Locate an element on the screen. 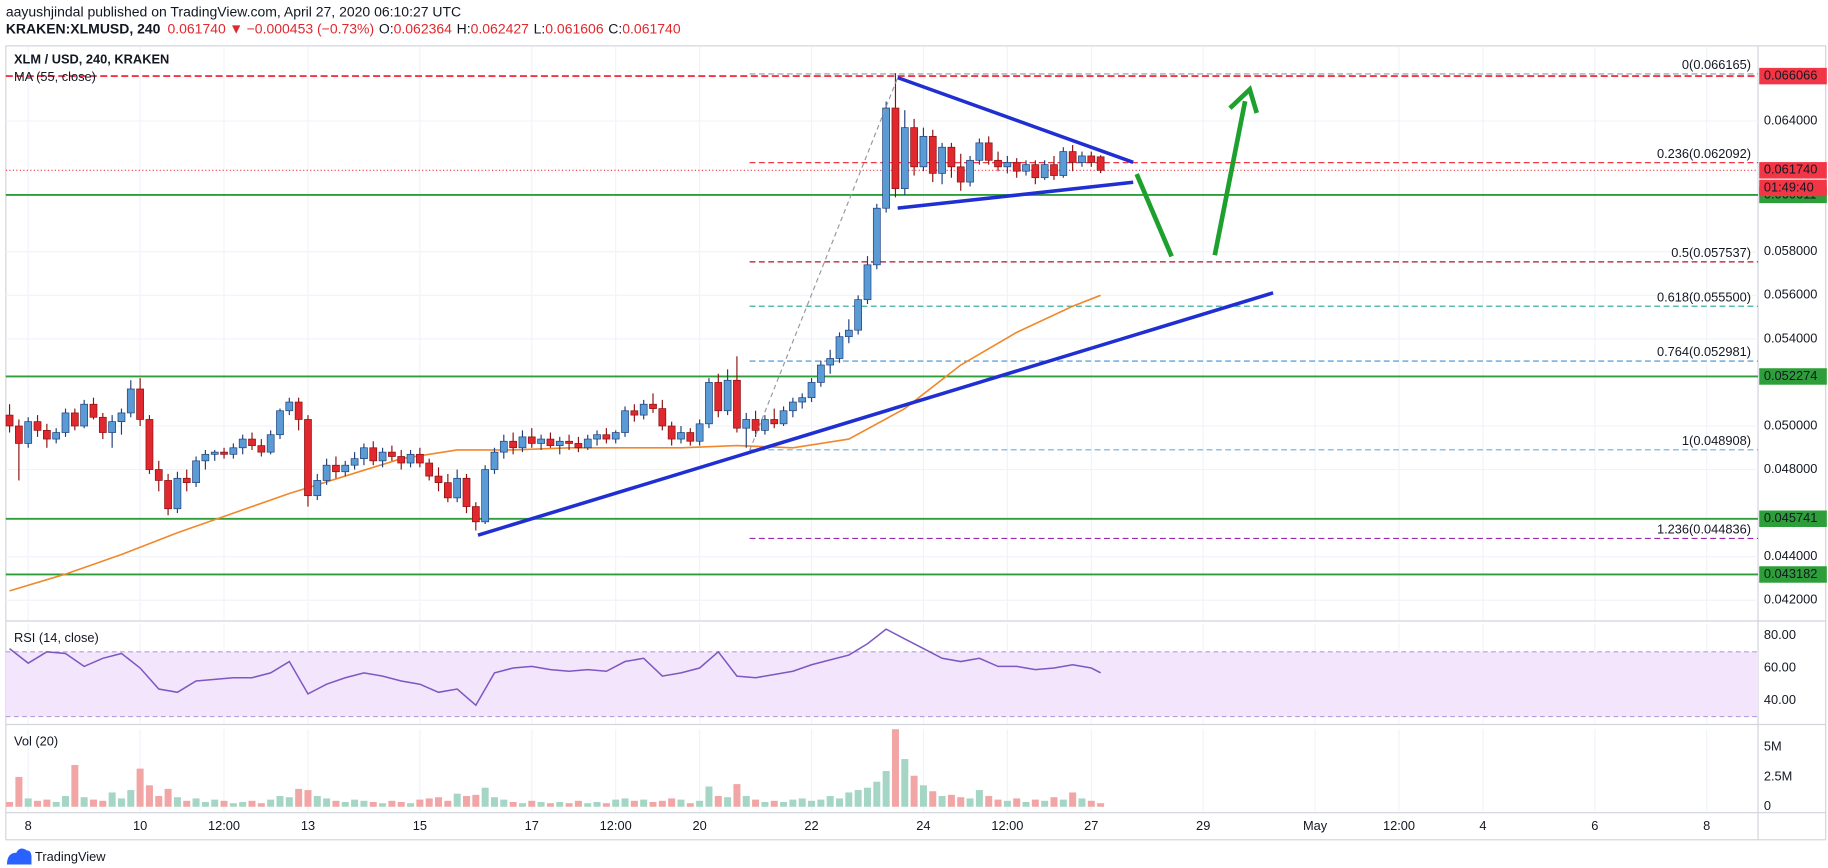 Image resolution: width=1828 pixels, height=868 pixels. close: 0.061740 is located at coordinates (651, 28).